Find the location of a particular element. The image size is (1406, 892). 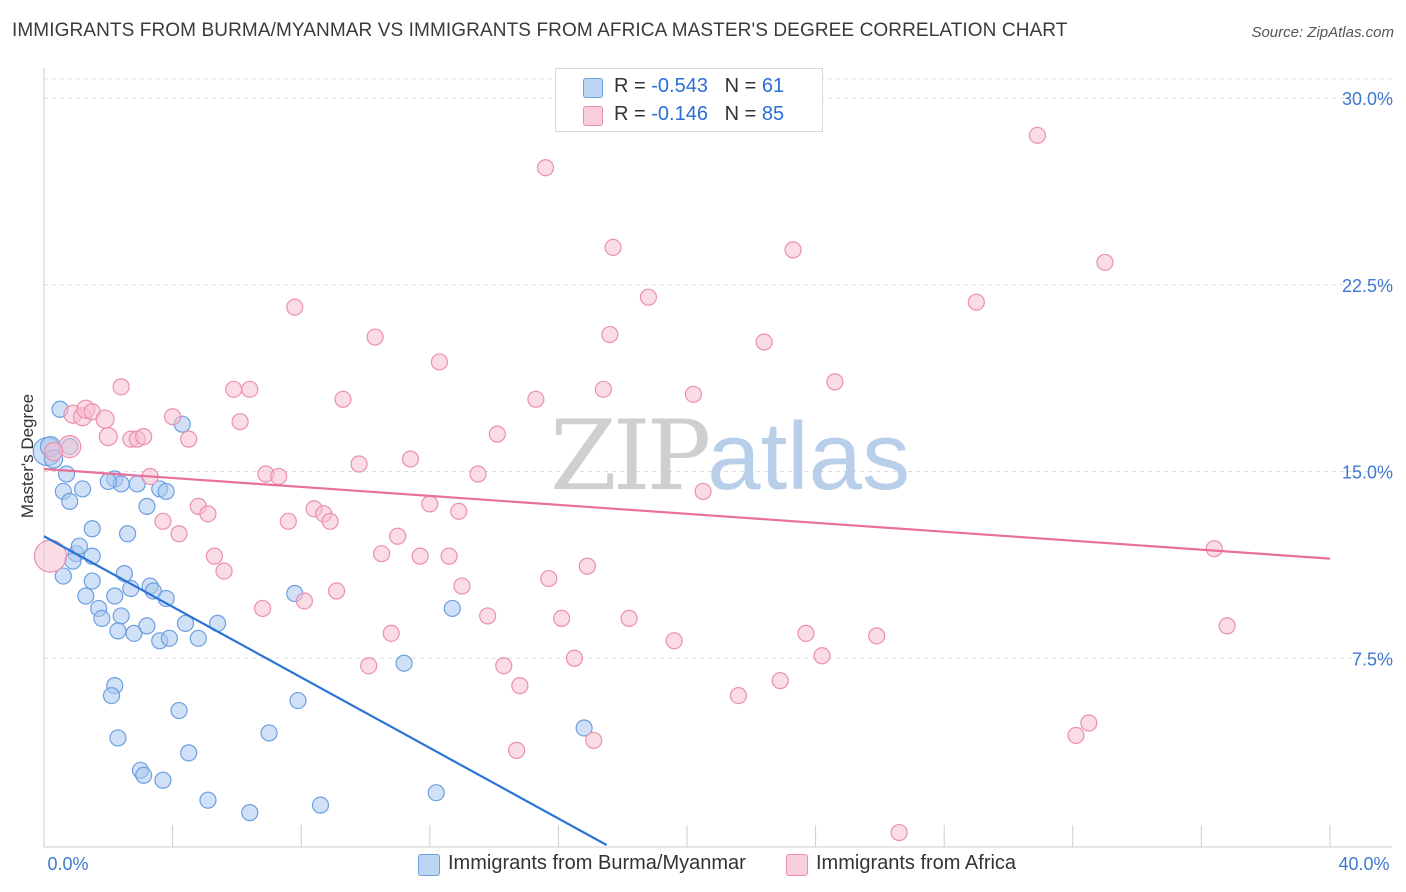

legend-row-text: R = -0.543 N = 61 is located at coordinates (699, 86).